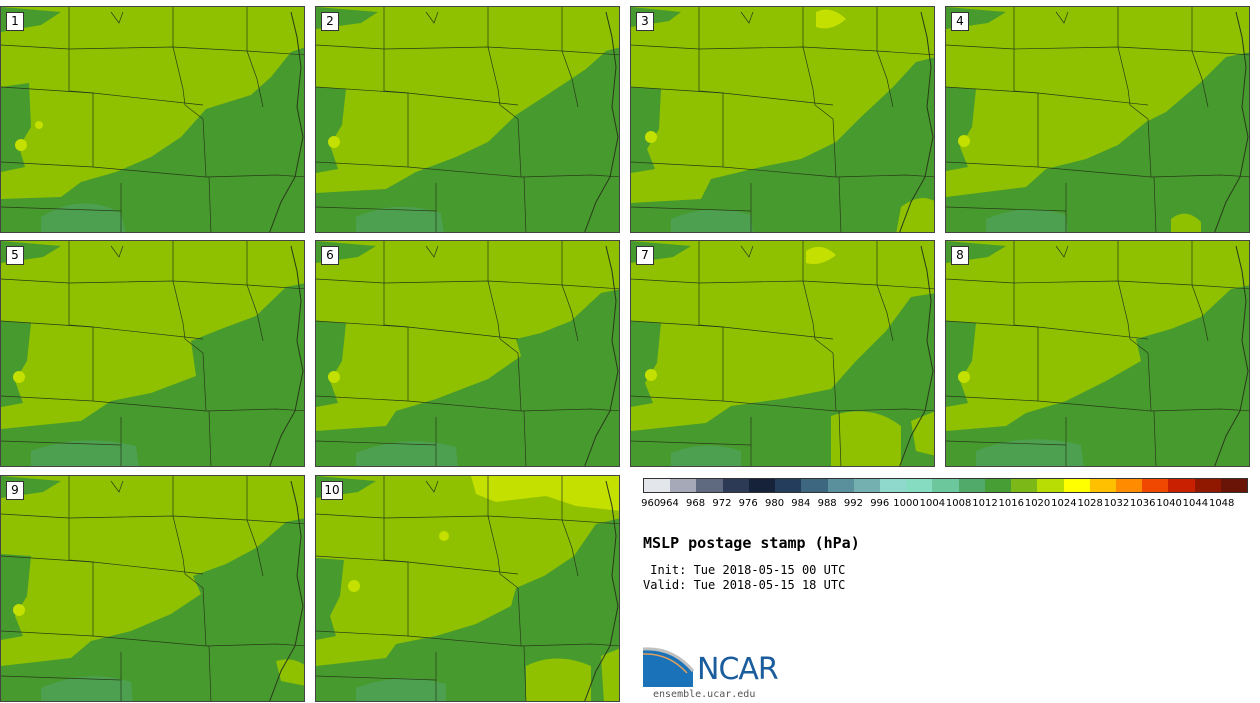 The width and height of the screenshot is (1260, 703). Describe the element at coordinates (1169, 503) in the screenshot. I see `colorbar-tick-1040: 1040` at that location.